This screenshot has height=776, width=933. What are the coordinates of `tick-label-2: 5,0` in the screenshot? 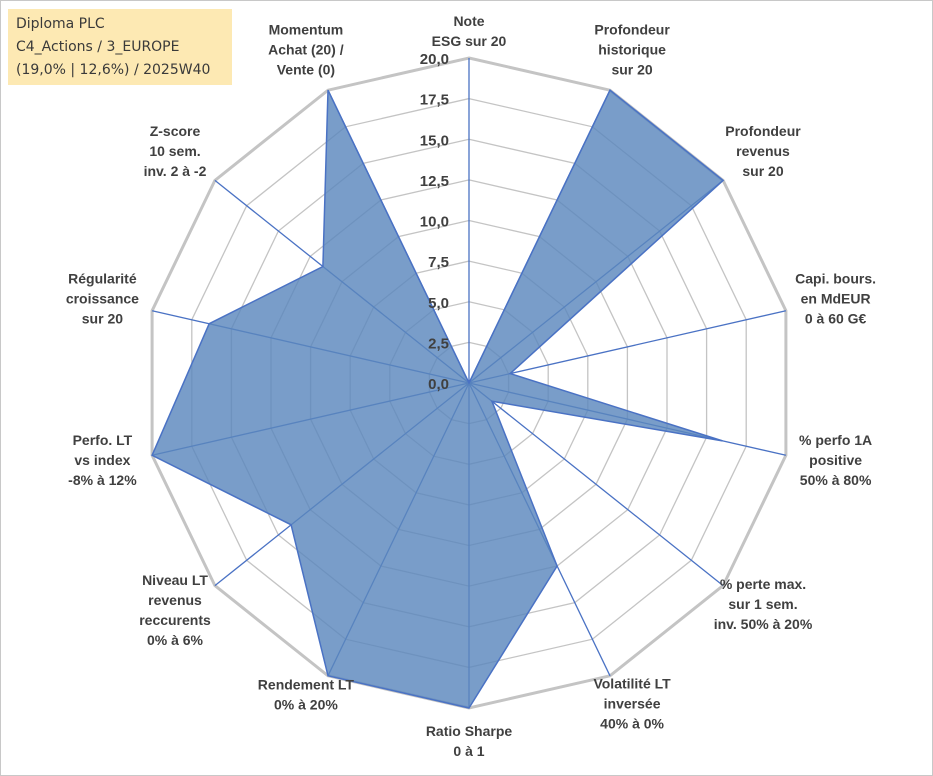 It's located at (438, 303).